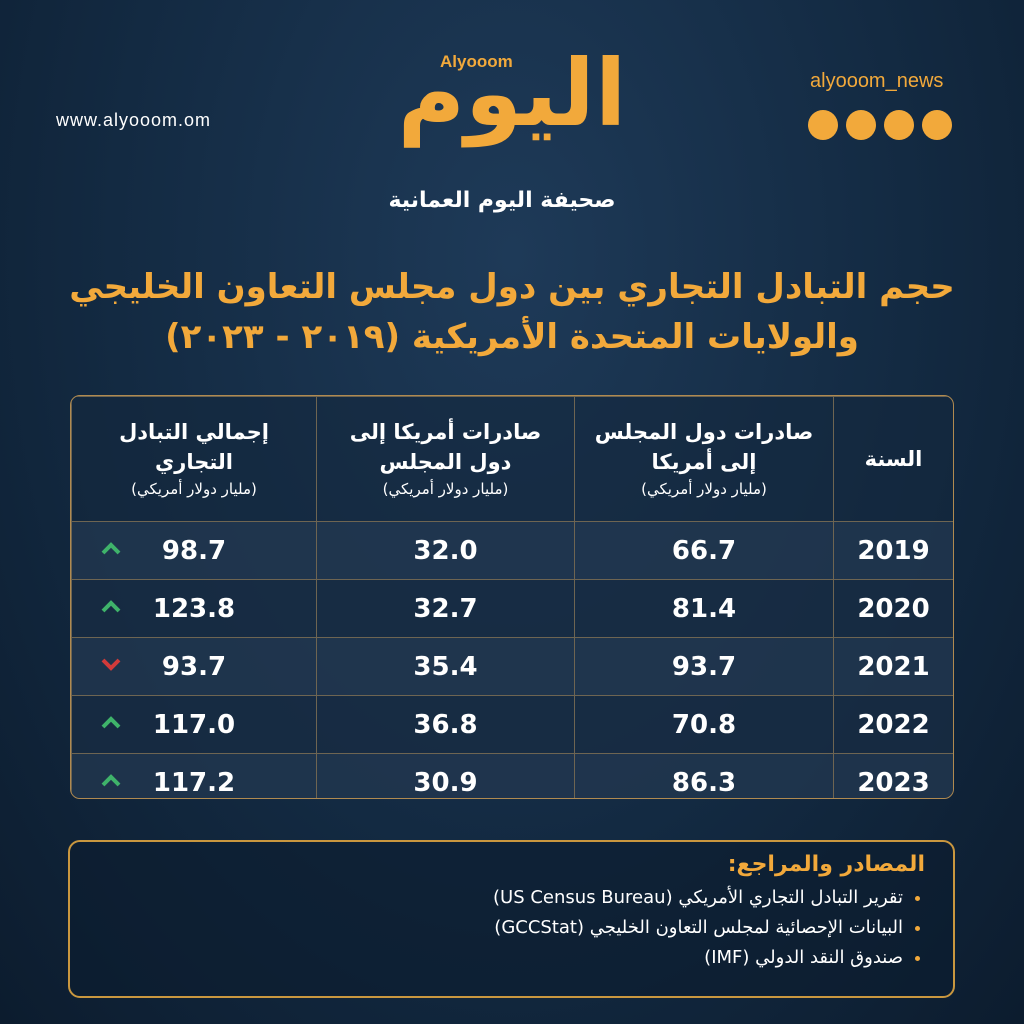  I want to click on cell-text: 36.8, so click(445, 724).